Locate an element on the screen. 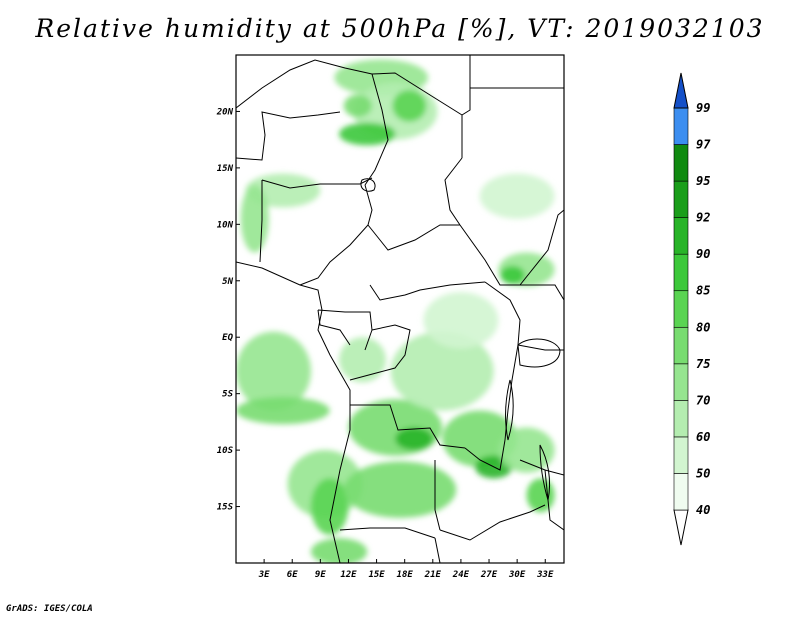 The width and height of the screenshot is (800, 618). lon-tick-label: 3E is located at coordinates (264, 575).